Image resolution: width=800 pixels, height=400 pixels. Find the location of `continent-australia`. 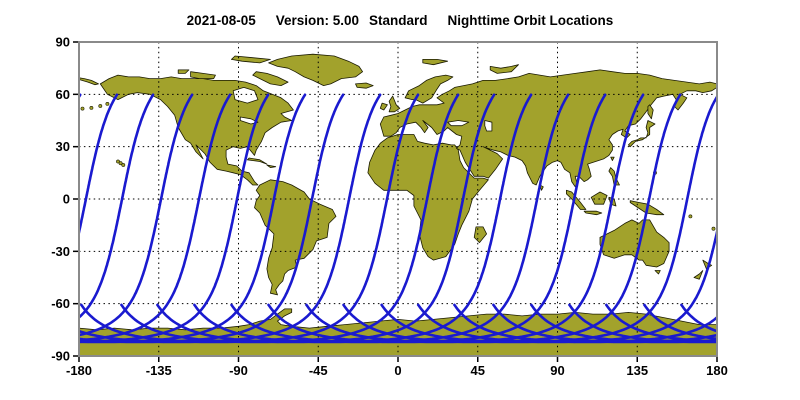

continent-australia is located at coordinates (634, 243).